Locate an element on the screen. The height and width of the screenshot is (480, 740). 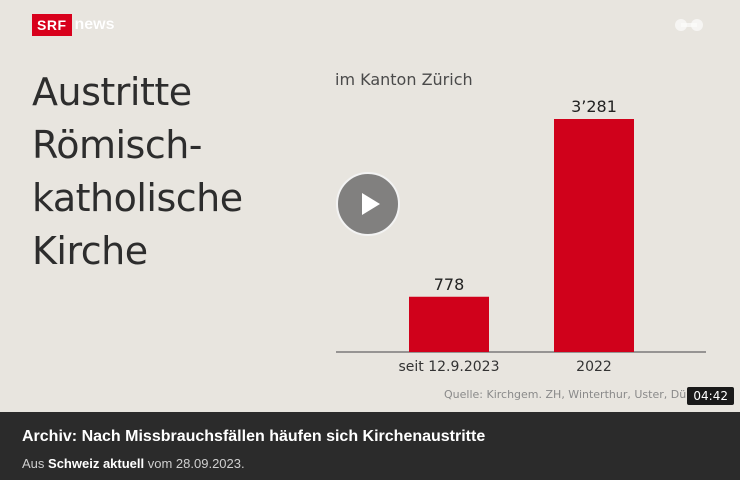
play-button is located at coordinates (368, 204).